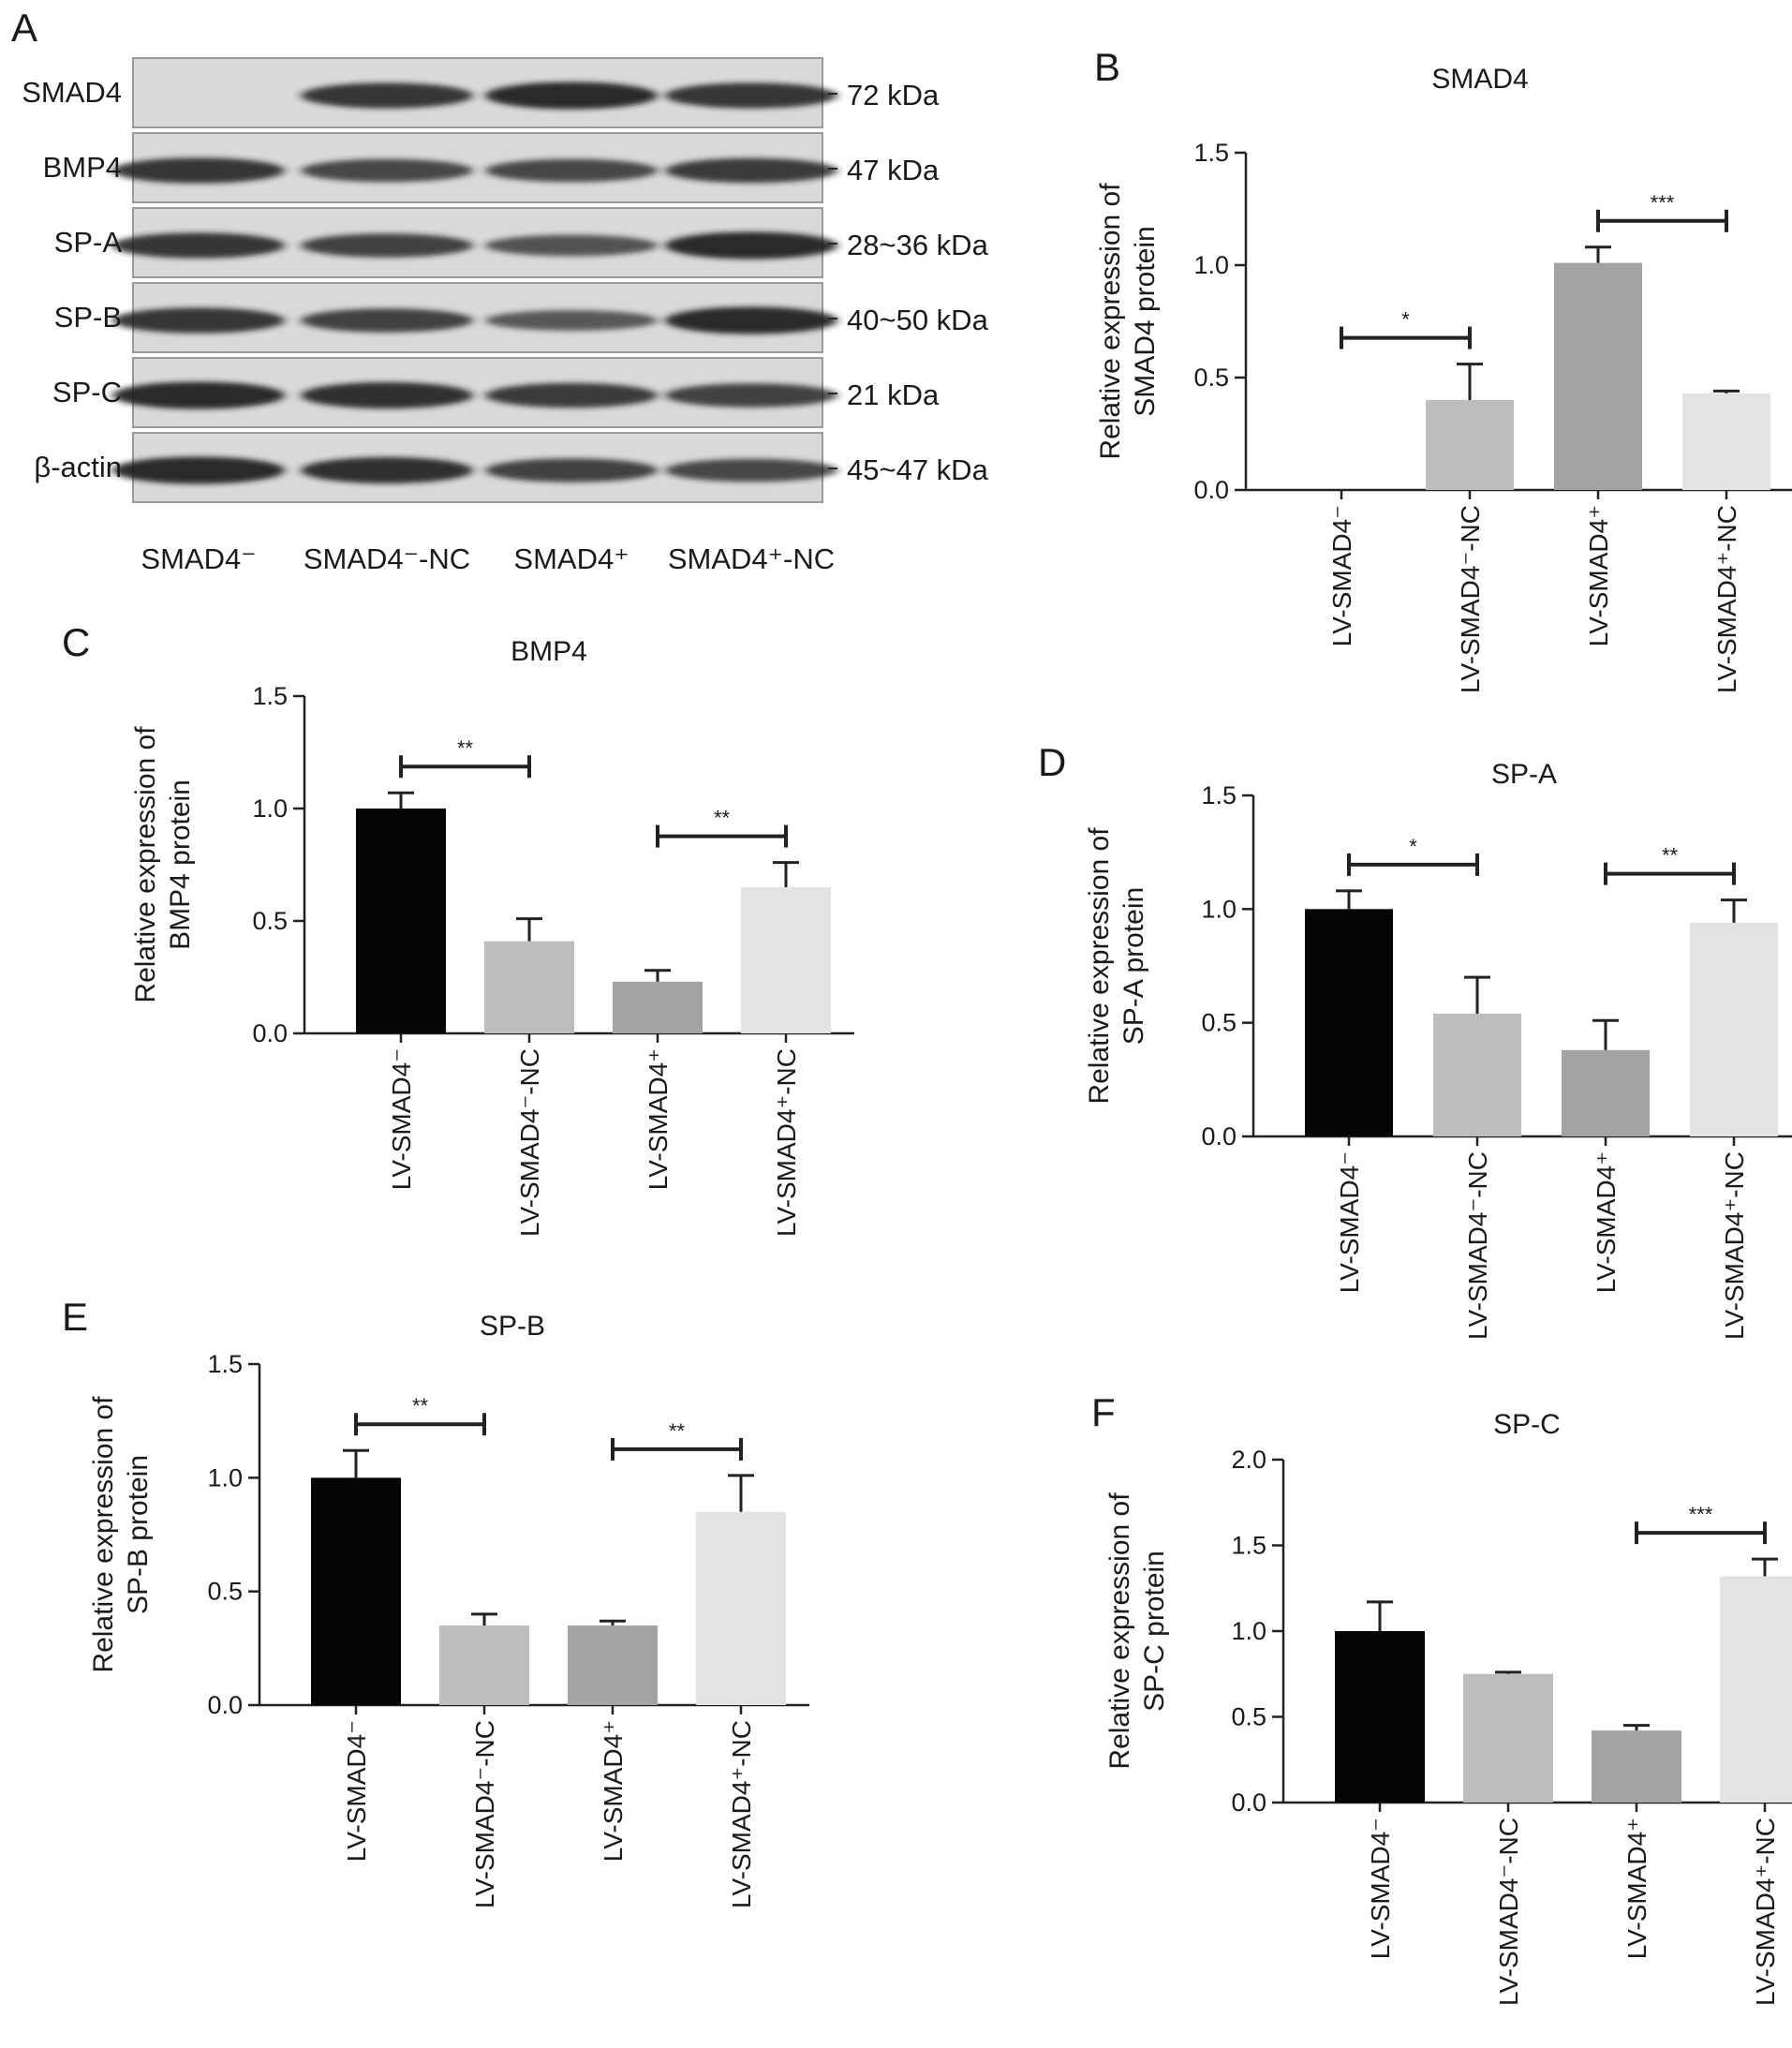 The width and height of the screenshot is (1792, 2048). I want to click on blot-protein-label: SP-B, so click(88, 317).